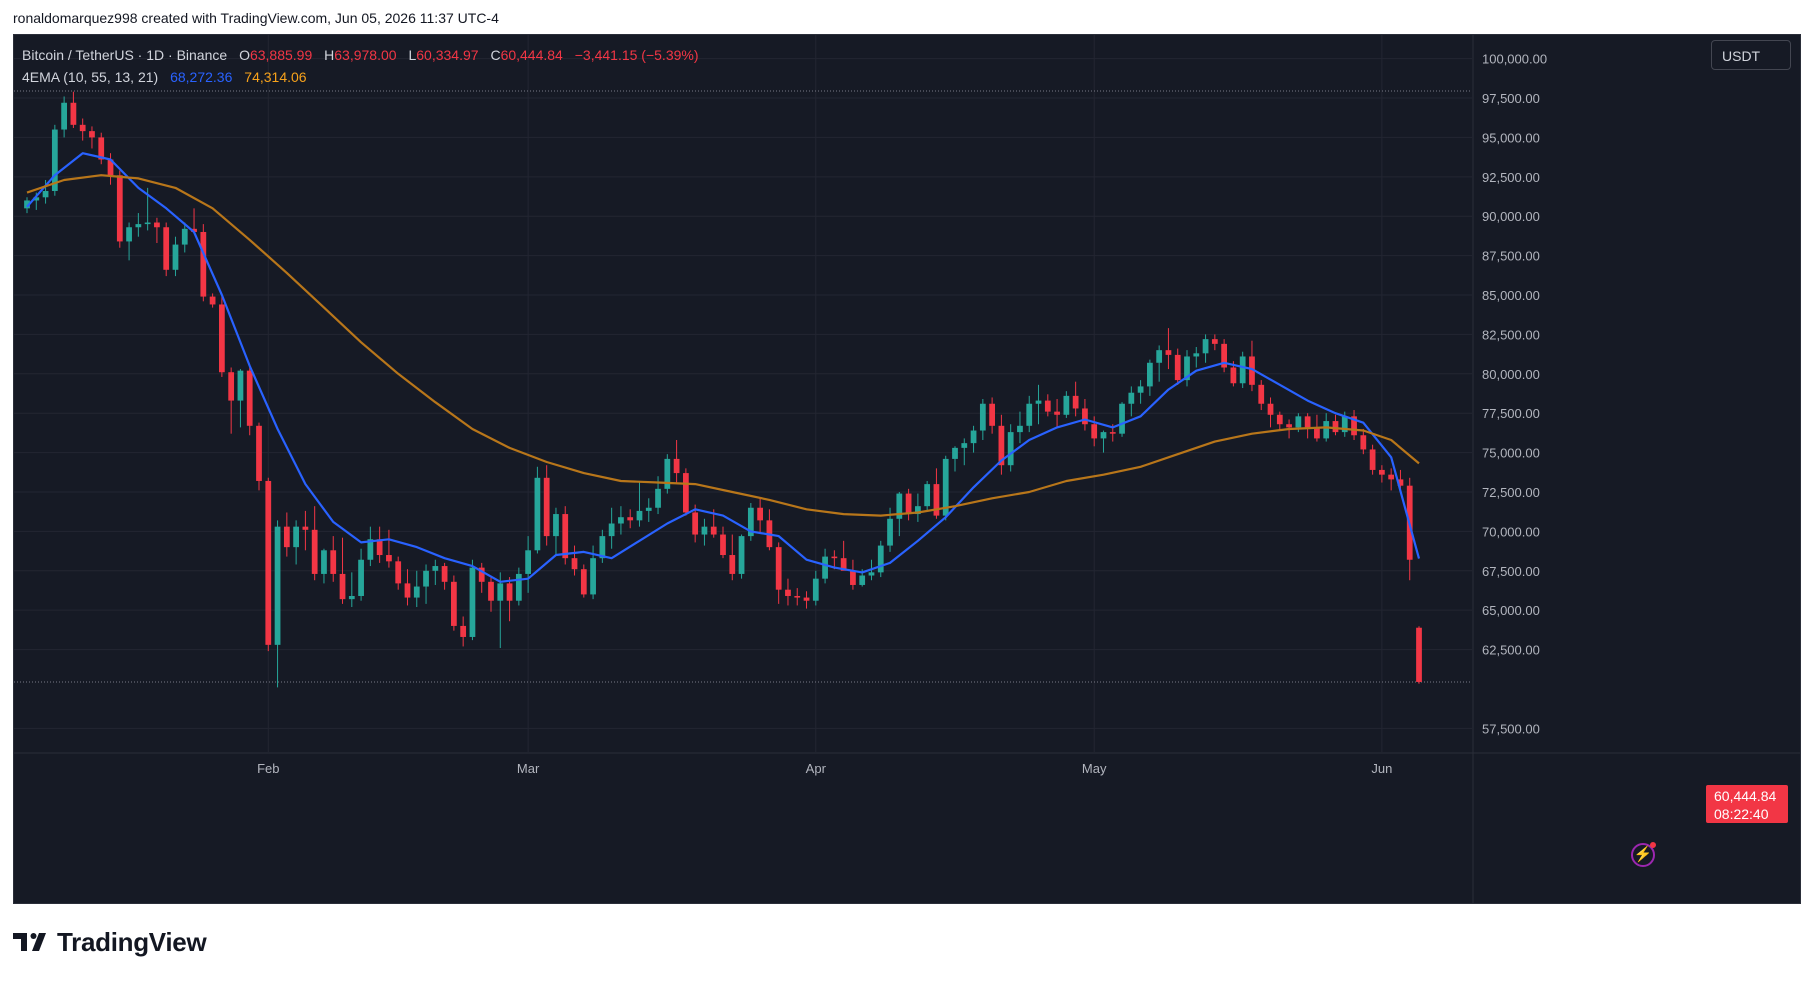  I want to click on lightning-icon: ⚡, so click(1643, 855).